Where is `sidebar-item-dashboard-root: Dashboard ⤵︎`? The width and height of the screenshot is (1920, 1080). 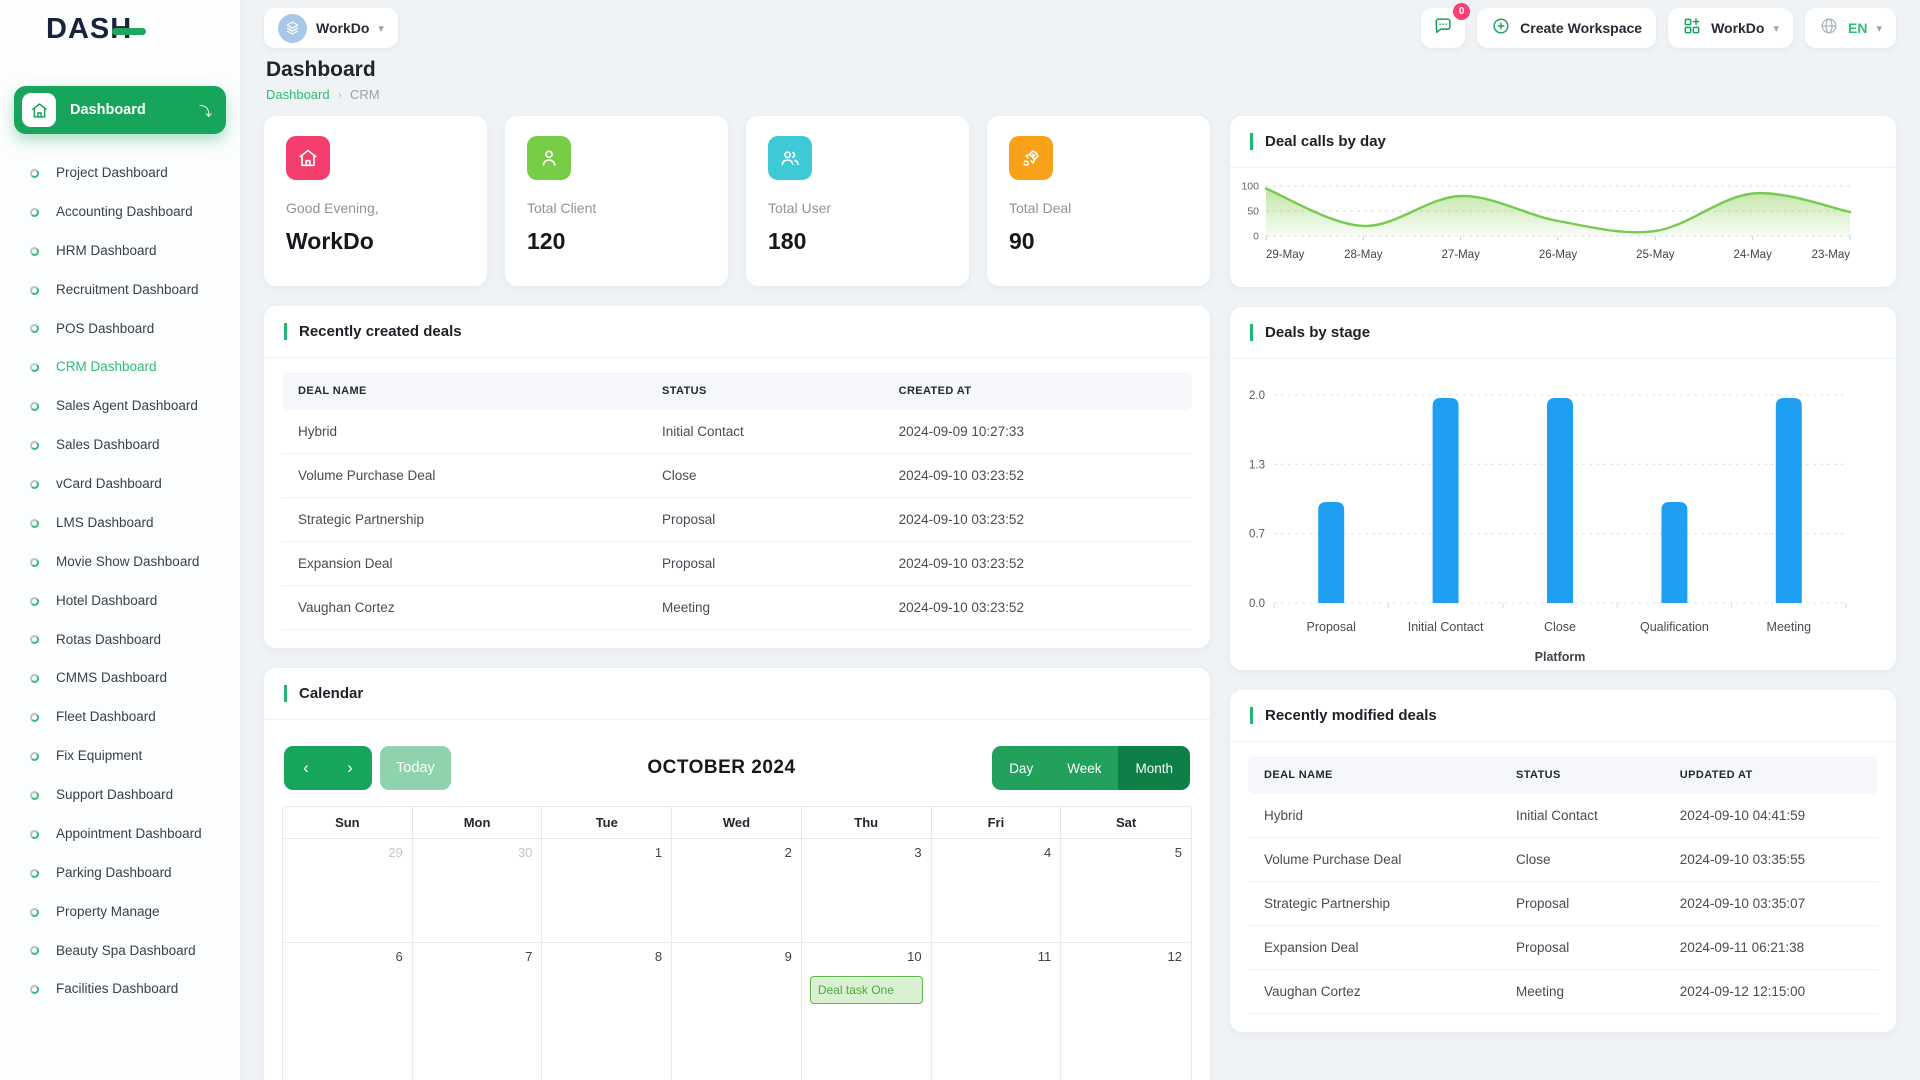
sidebar-item-dashboard-root: Dashboard ⤵︎ is located at coordinates (120, 110).